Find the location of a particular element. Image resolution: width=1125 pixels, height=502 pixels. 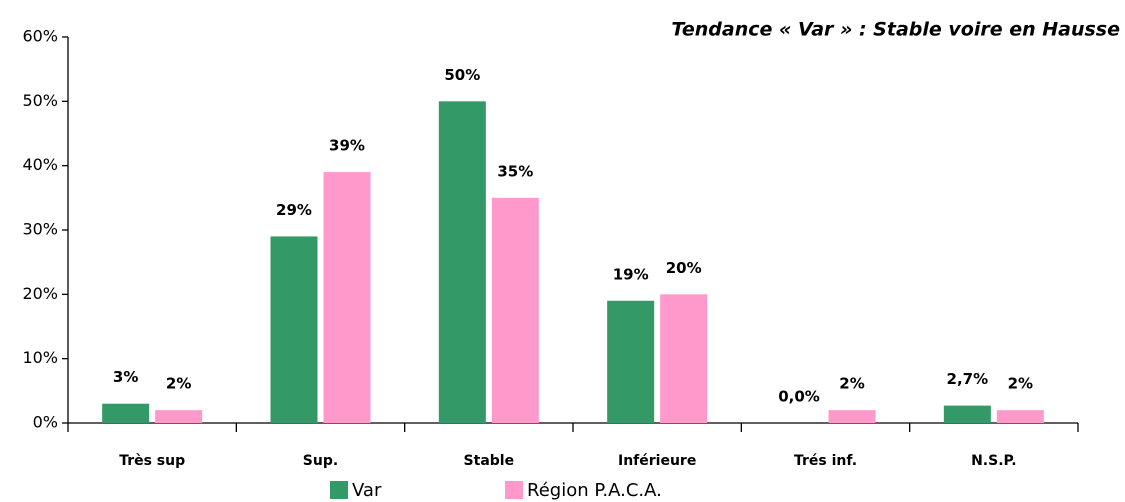

y-tick-label: 0% is located at coordinates (45, 422).